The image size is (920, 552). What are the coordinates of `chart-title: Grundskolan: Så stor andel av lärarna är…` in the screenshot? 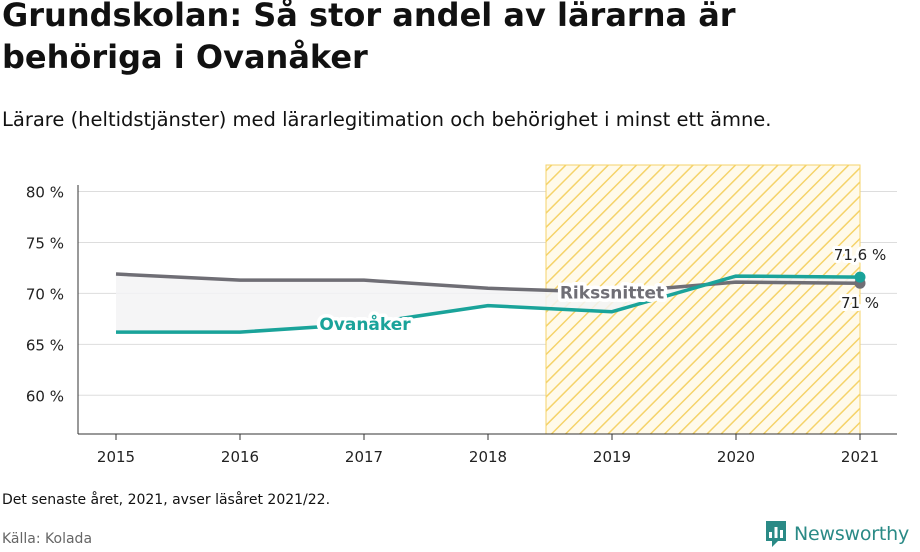 It's located at (369, 38).